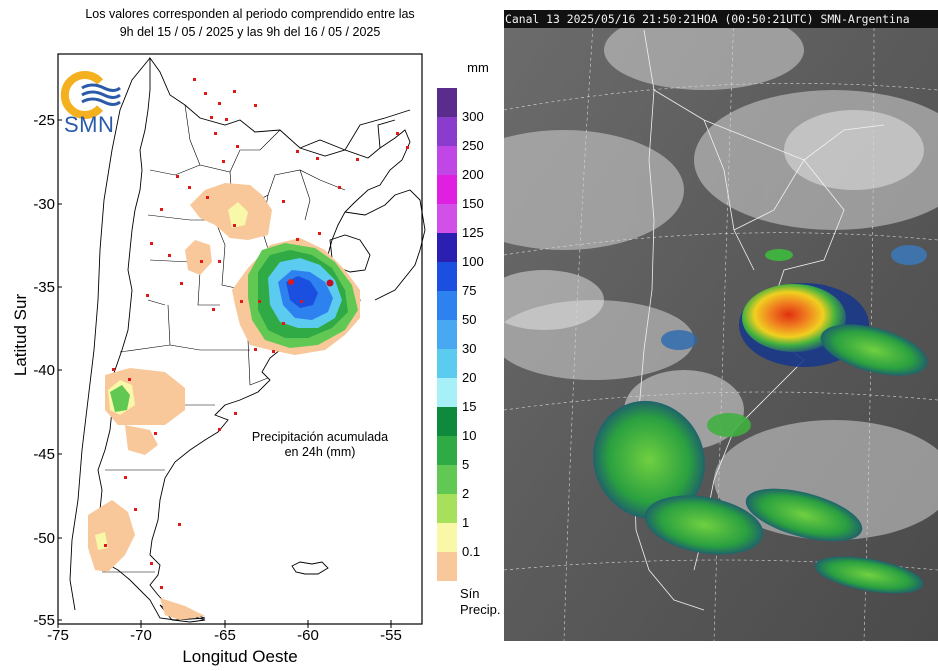 The image size is (938, 671). Describe the element at coordinates (141, 635) in the screenshot. I see `x-tick-label: -70` at that location.